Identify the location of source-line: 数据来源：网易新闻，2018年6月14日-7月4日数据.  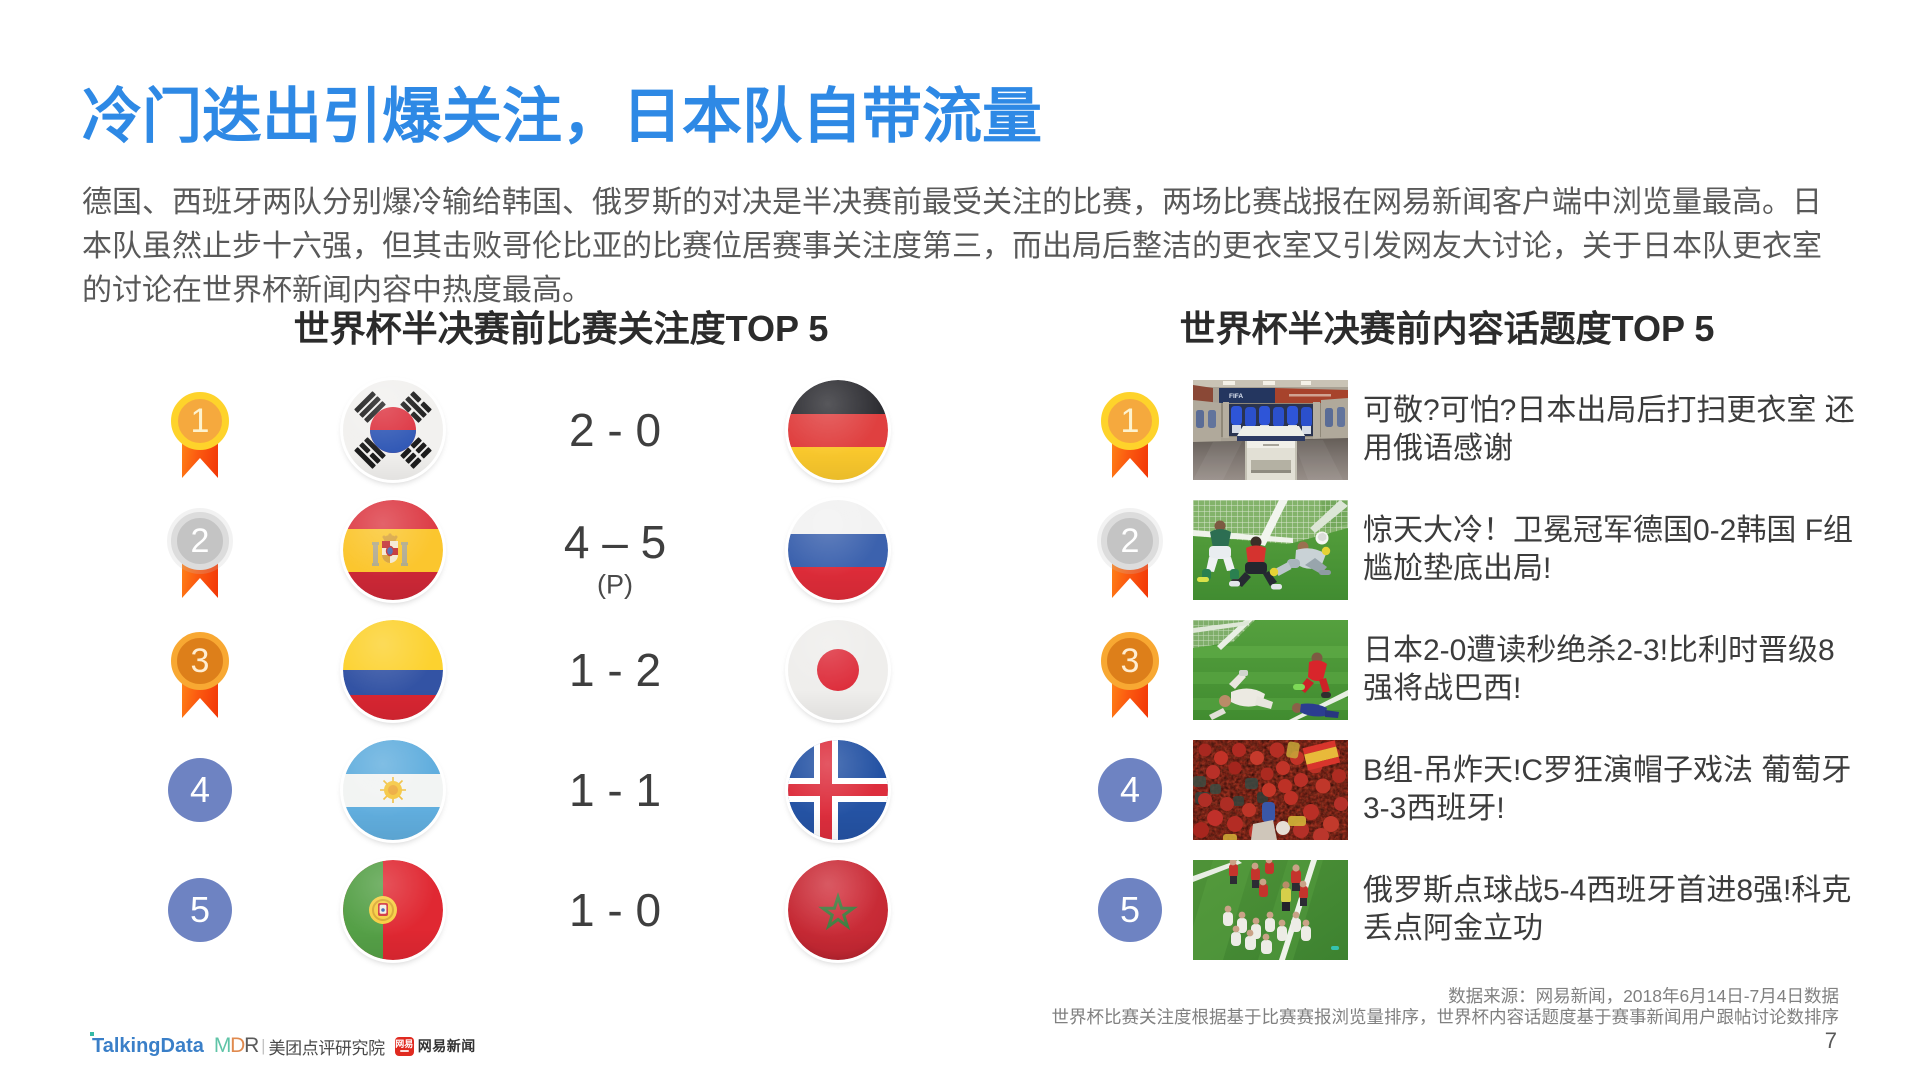
(1643, 996).